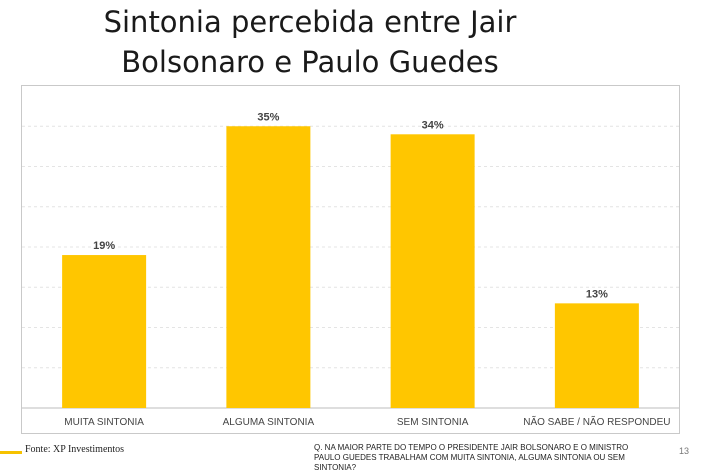  I want to click on source-note: Fonte: XP Investimentos, so click(75, 449).